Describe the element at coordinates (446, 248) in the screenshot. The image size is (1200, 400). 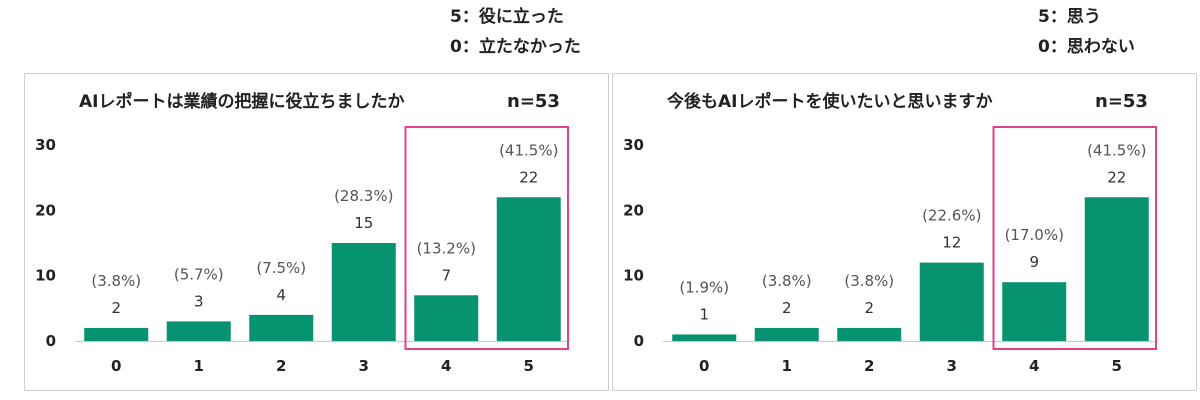
I see `percent-label: (13.2%)` at that location.